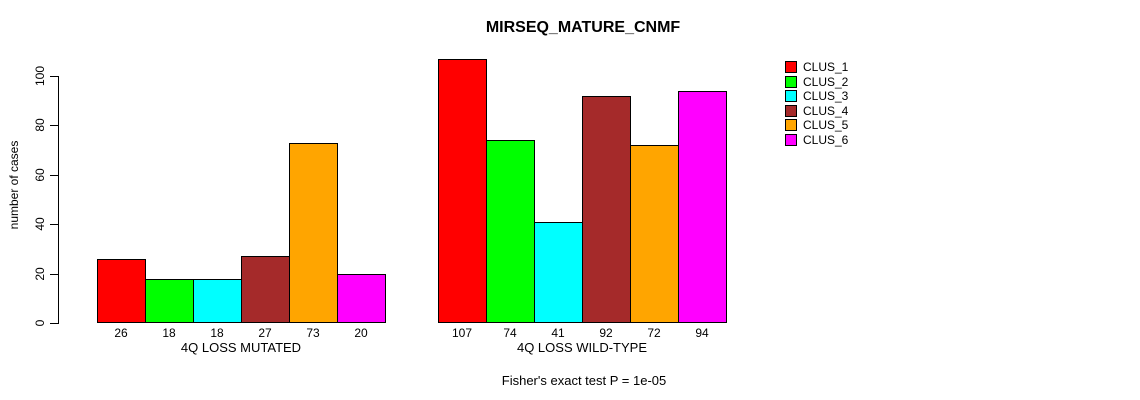 This screenshot has height=400, width=1140. What do you see at coordinates (40, 323) in the screenshot?
I see `y-tick-label: 0` at bounding box center [40, 323].